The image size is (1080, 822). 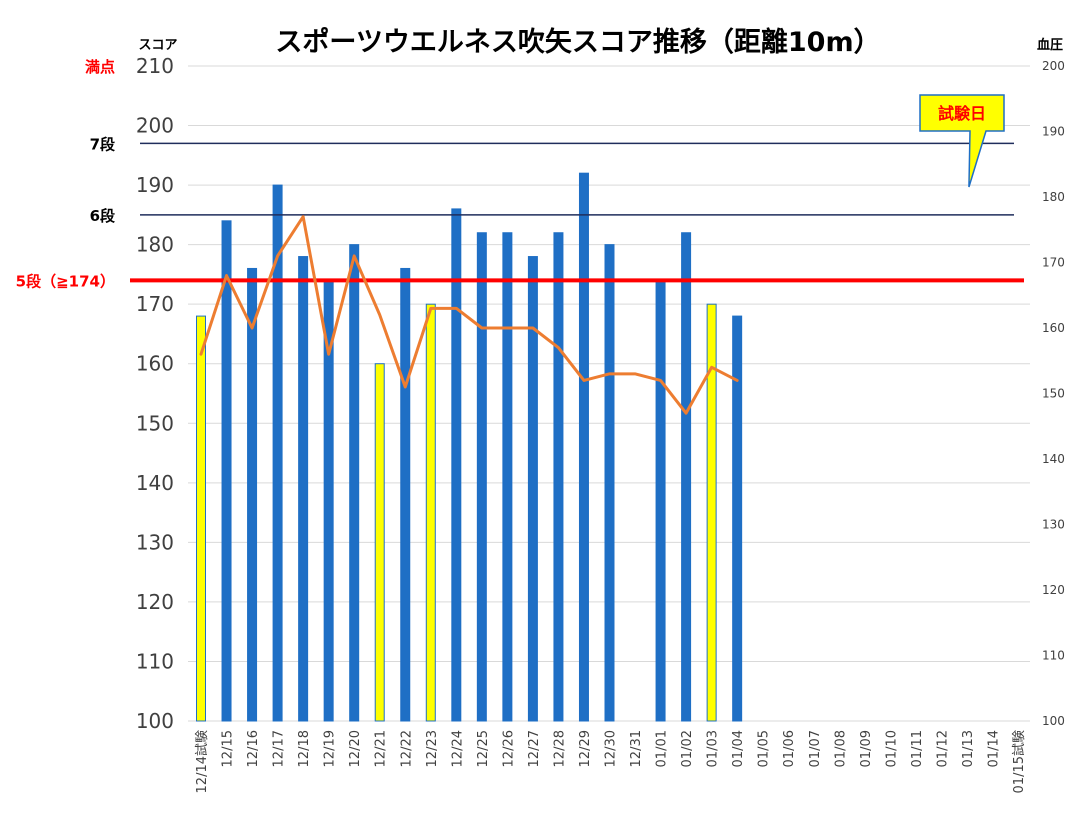 I want to click on y2-tick-label: 140, so click(x=1053, y=459).